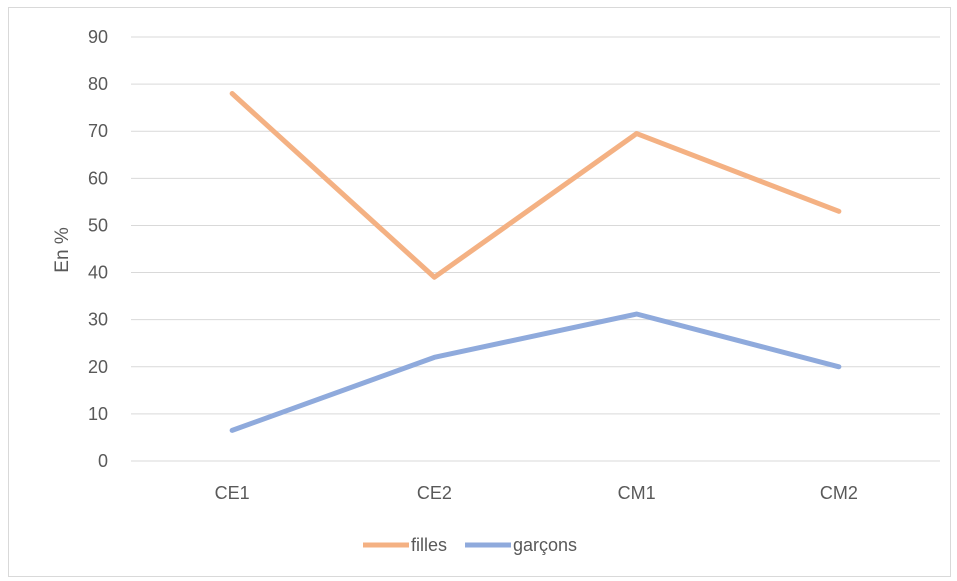  I want to click on series-line-garçons, so click(535, 372).